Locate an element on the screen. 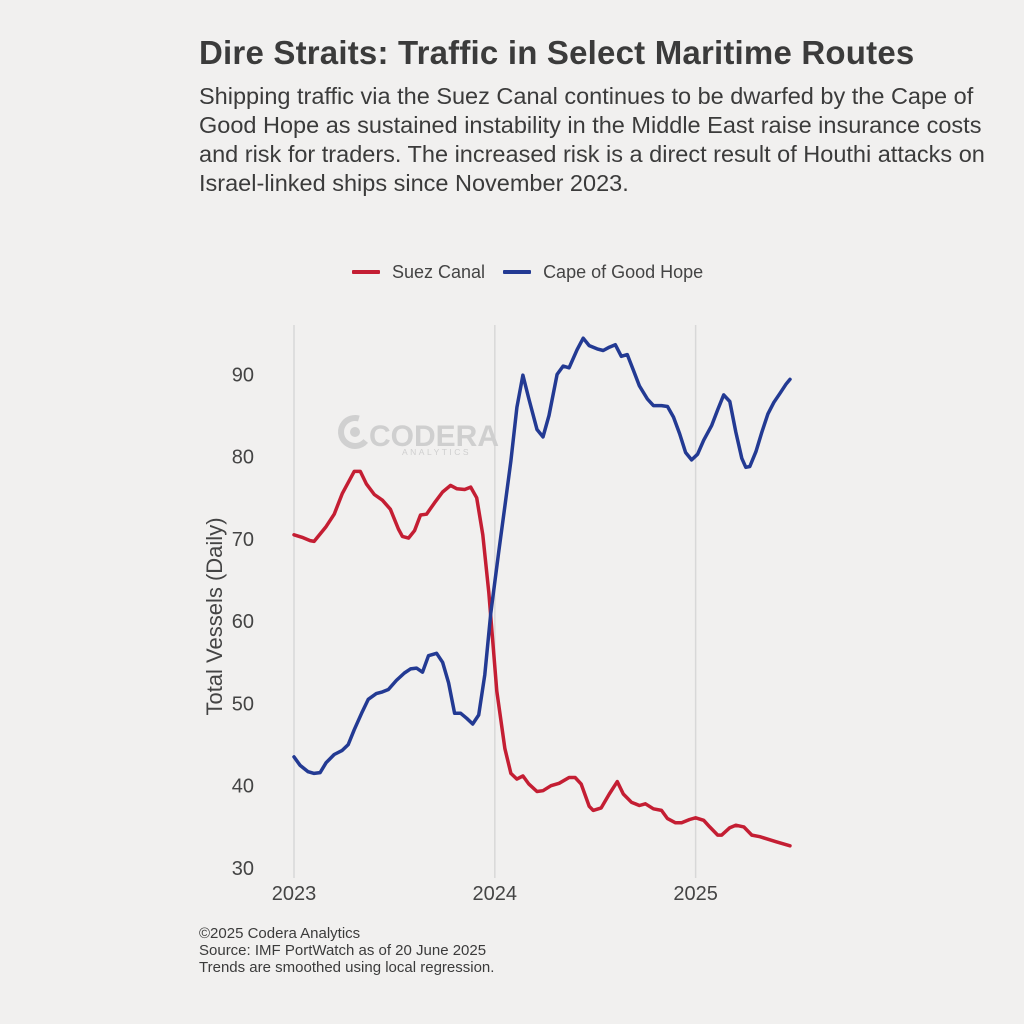 The width and height of the screenshot is (1024, 1024). watermark: CODERA ANALYTICS is located at coordinates (418, 436).